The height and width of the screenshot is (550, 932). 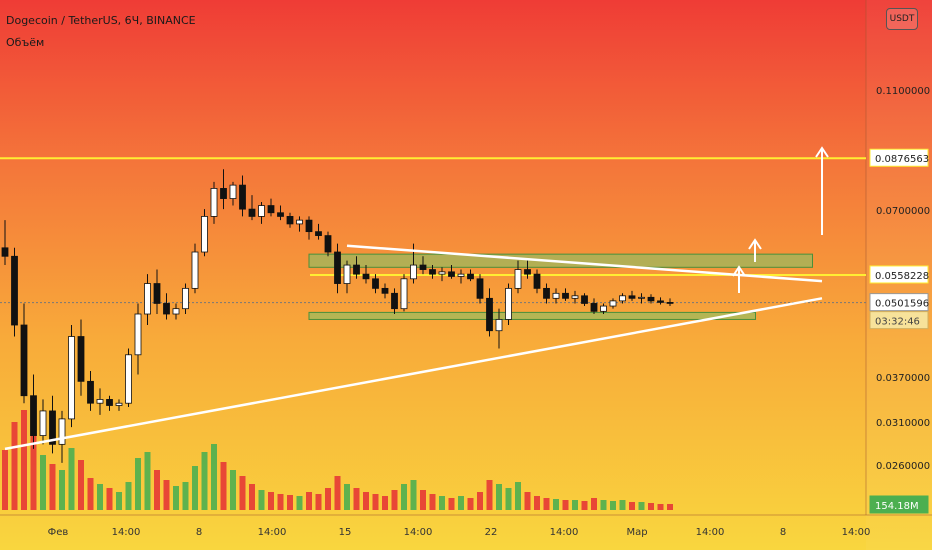 I want to click on target-arrow-head, so click(x=822, y=152).